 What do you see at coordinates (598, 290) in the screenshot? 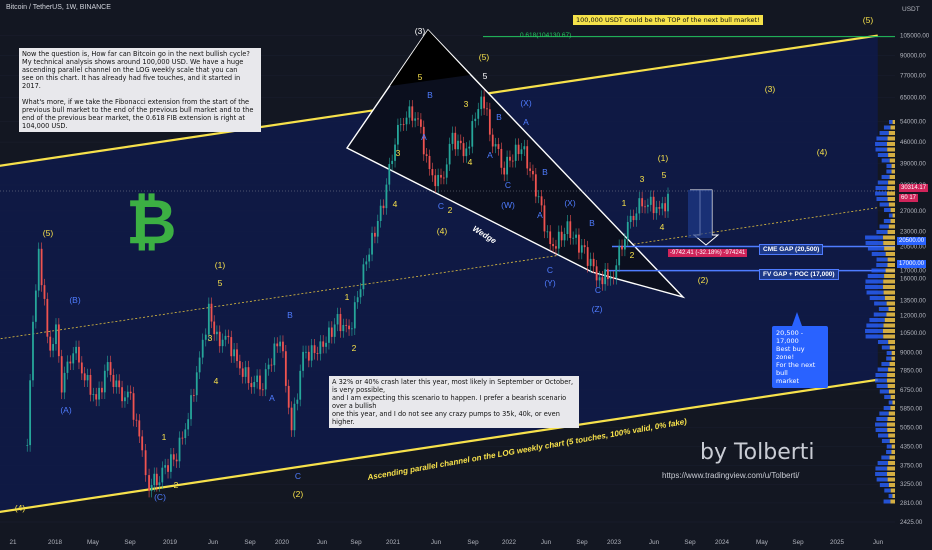
I see `wave-label: C` at bounding box center [598, 290].